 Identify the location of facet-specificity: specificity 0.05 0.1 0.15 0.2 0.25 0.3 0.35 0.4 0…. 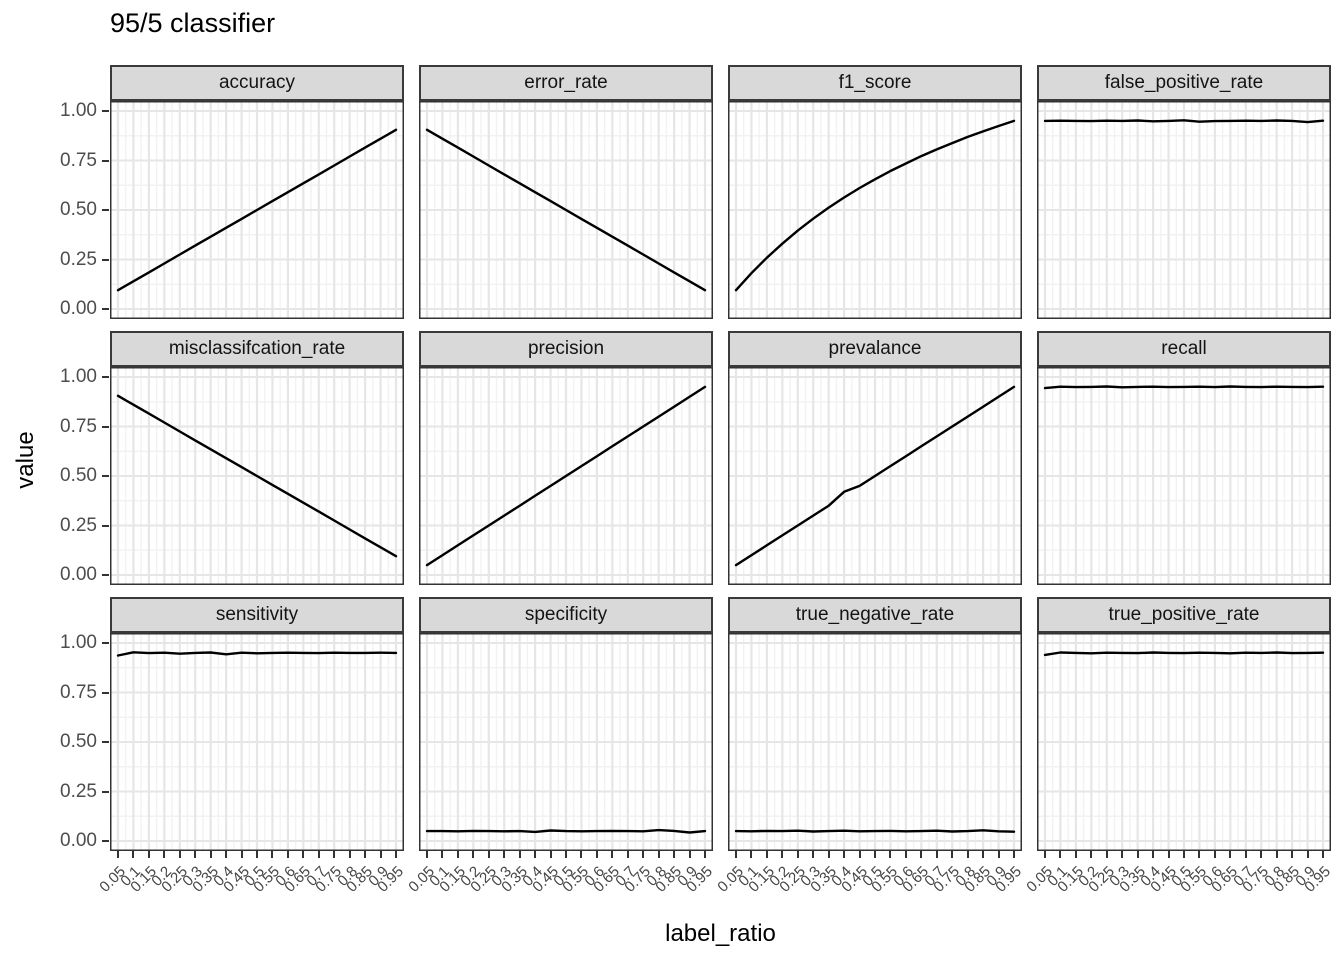
(560, 746).